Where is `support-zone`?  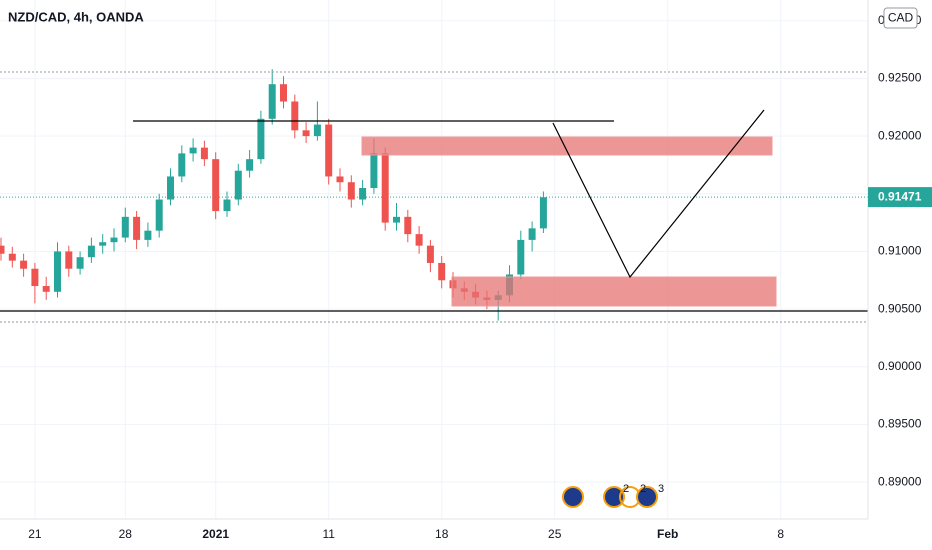 support-zone is located at coordinates (614, 291).